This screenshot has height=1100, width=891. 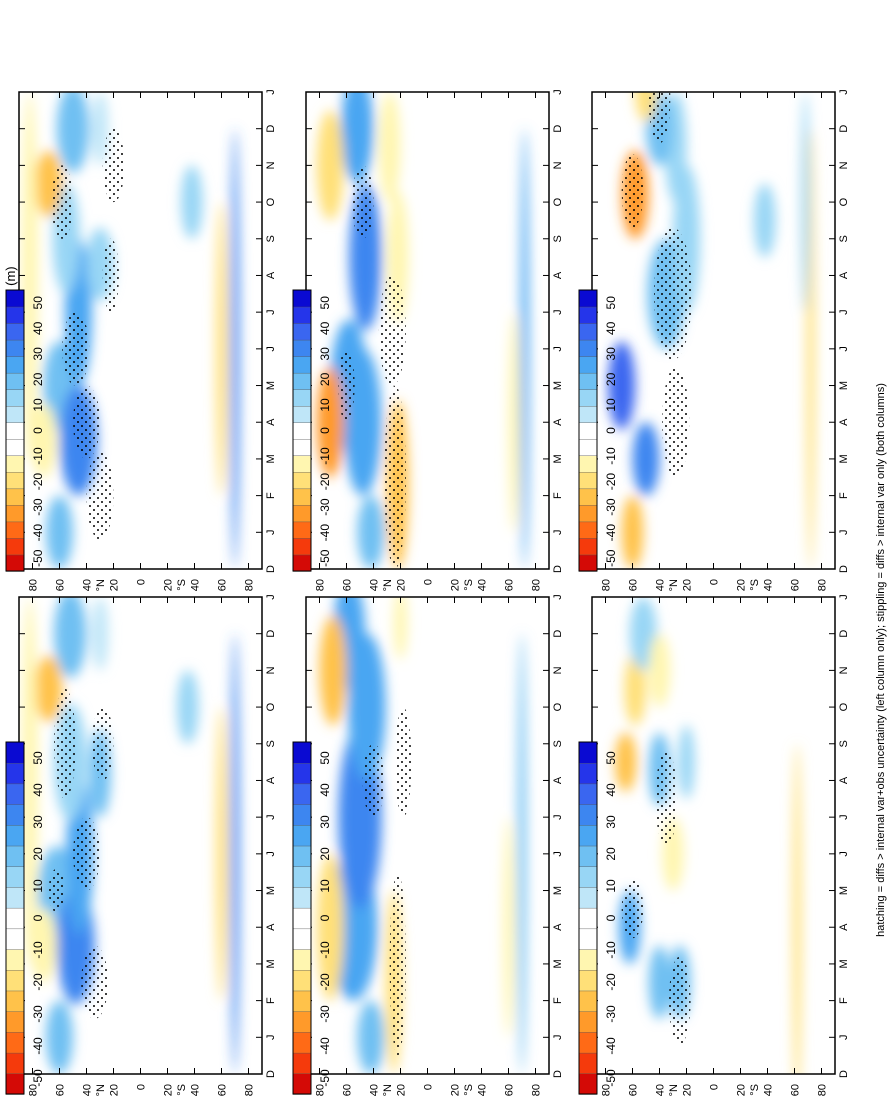 I want to click on month-tick-label: O, so click(x=271, y=201).